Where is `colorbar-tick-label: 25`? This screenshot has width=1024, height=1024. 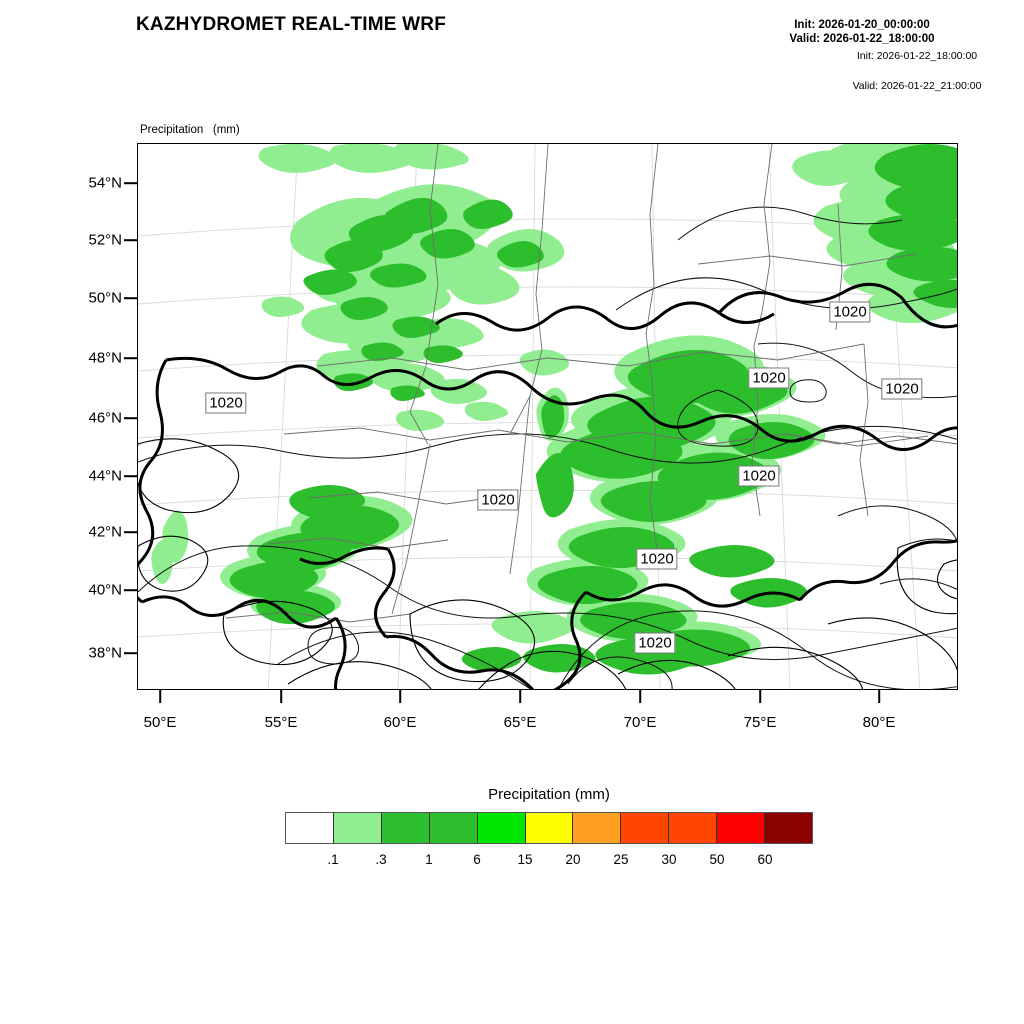 colorbar-tick-label: 25 is located at coordinates (621, 859).